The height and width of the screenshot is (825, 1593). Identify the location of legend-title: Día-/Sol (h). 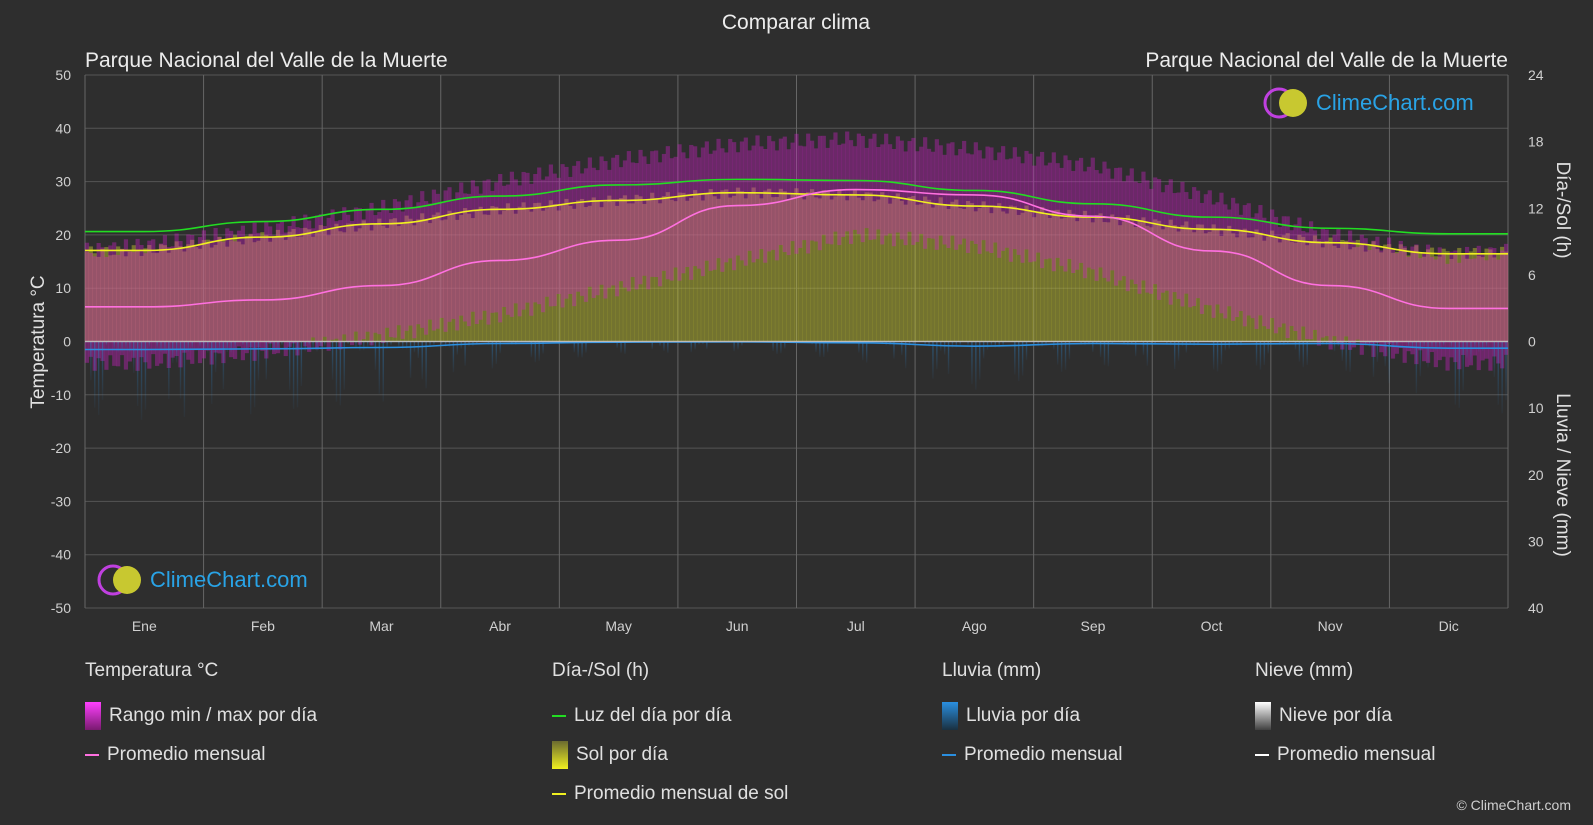
(601, 670).